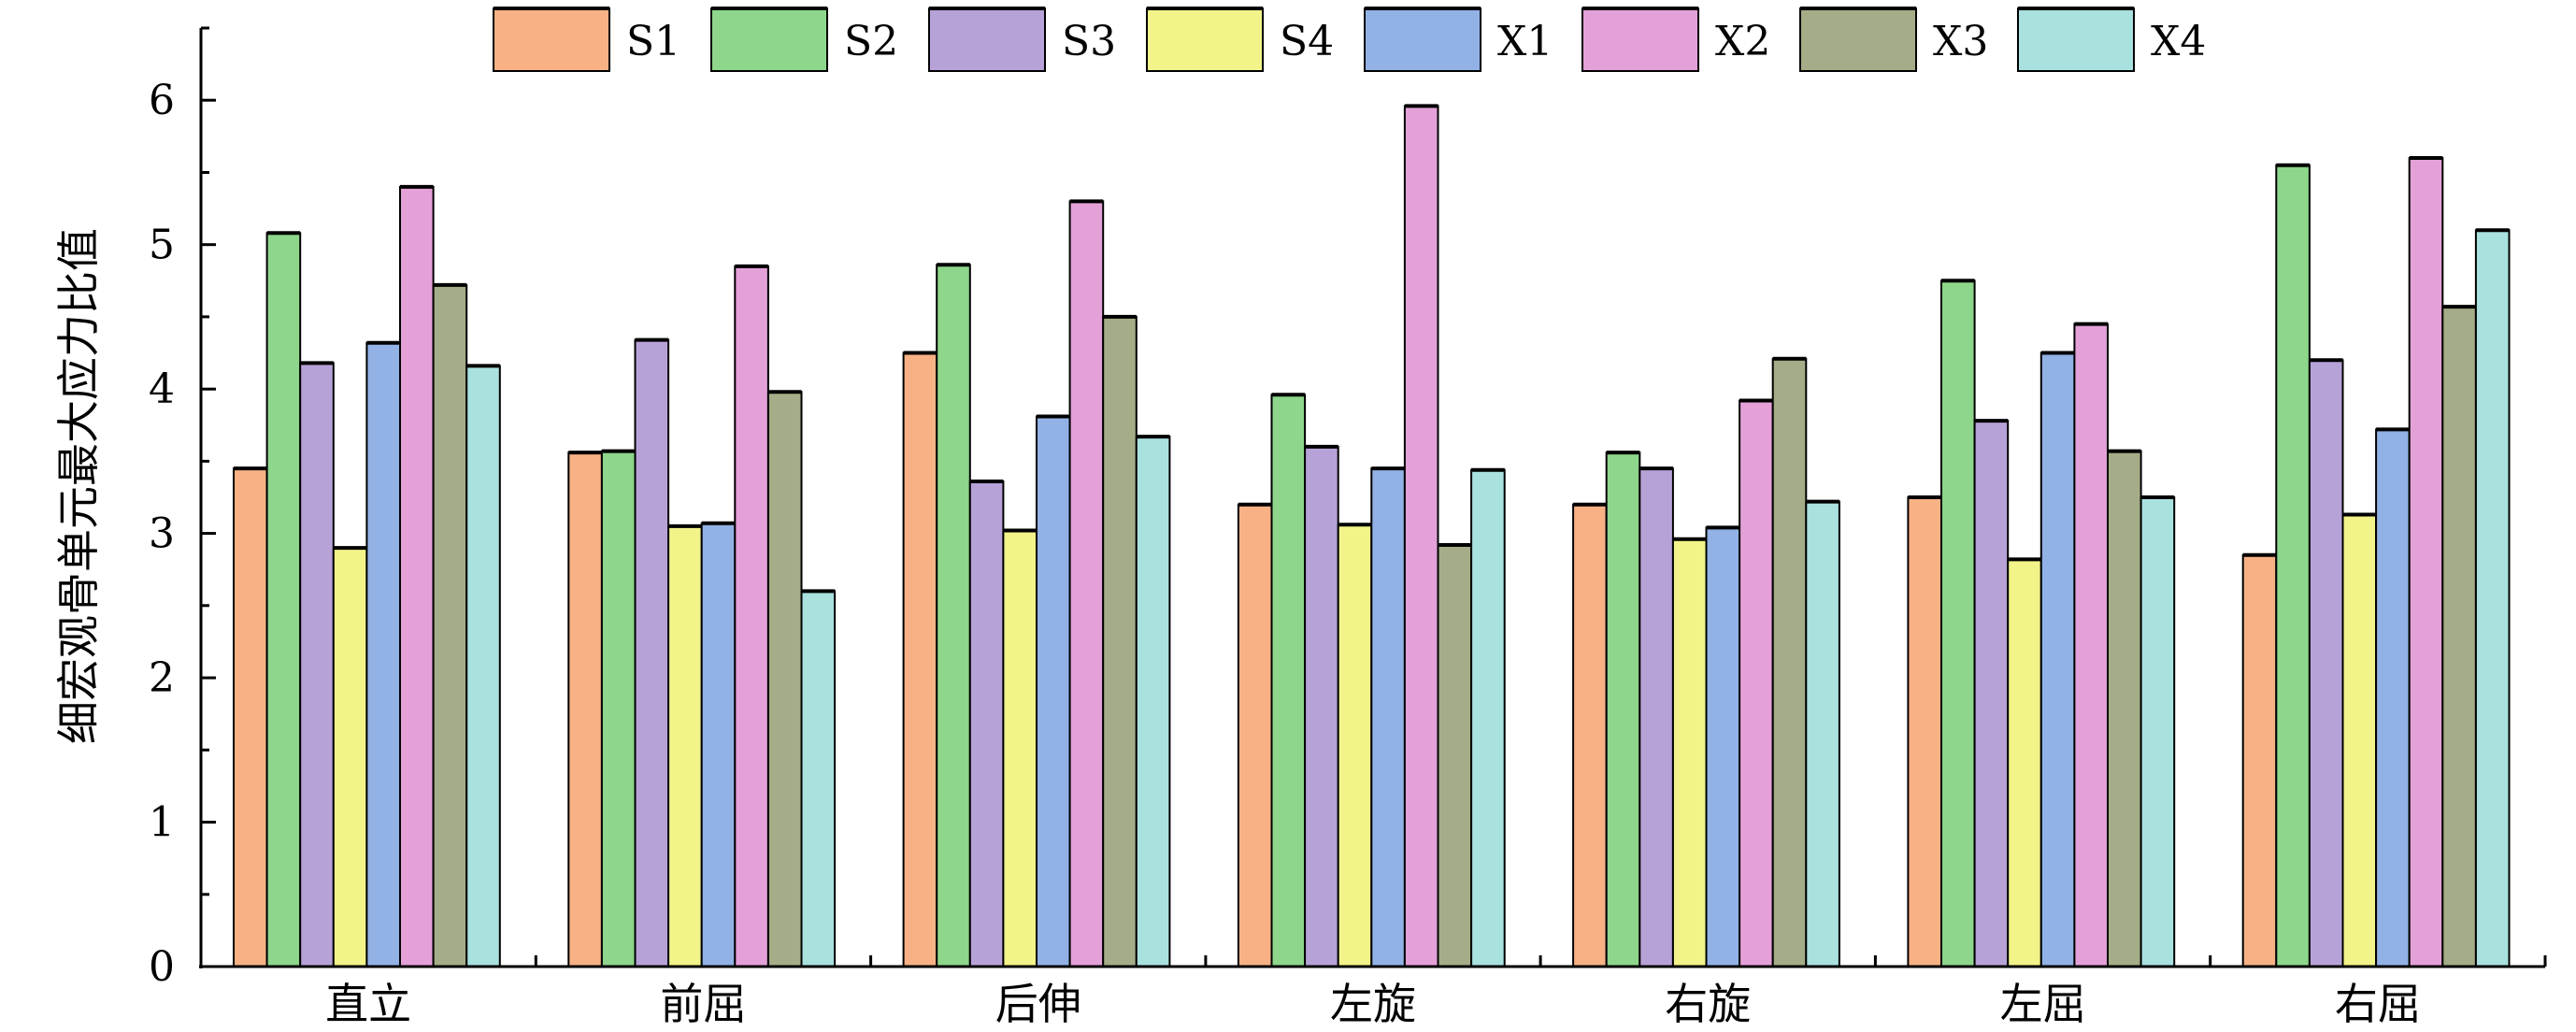 Image resolution: width=2576 pixels, height=1032 pixels. Describe the element at coordinates (871, 41) in the screenshot. I see `legend-label: S2` at that location.